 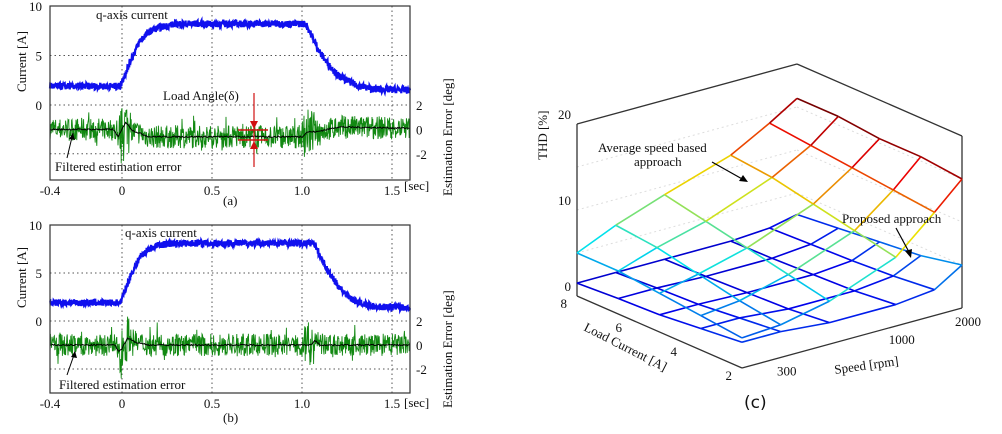 What do you see at coordinates (39, 321) in the screenshot?
I see `y-tick-label: 0` at bounding box center [39, 321].